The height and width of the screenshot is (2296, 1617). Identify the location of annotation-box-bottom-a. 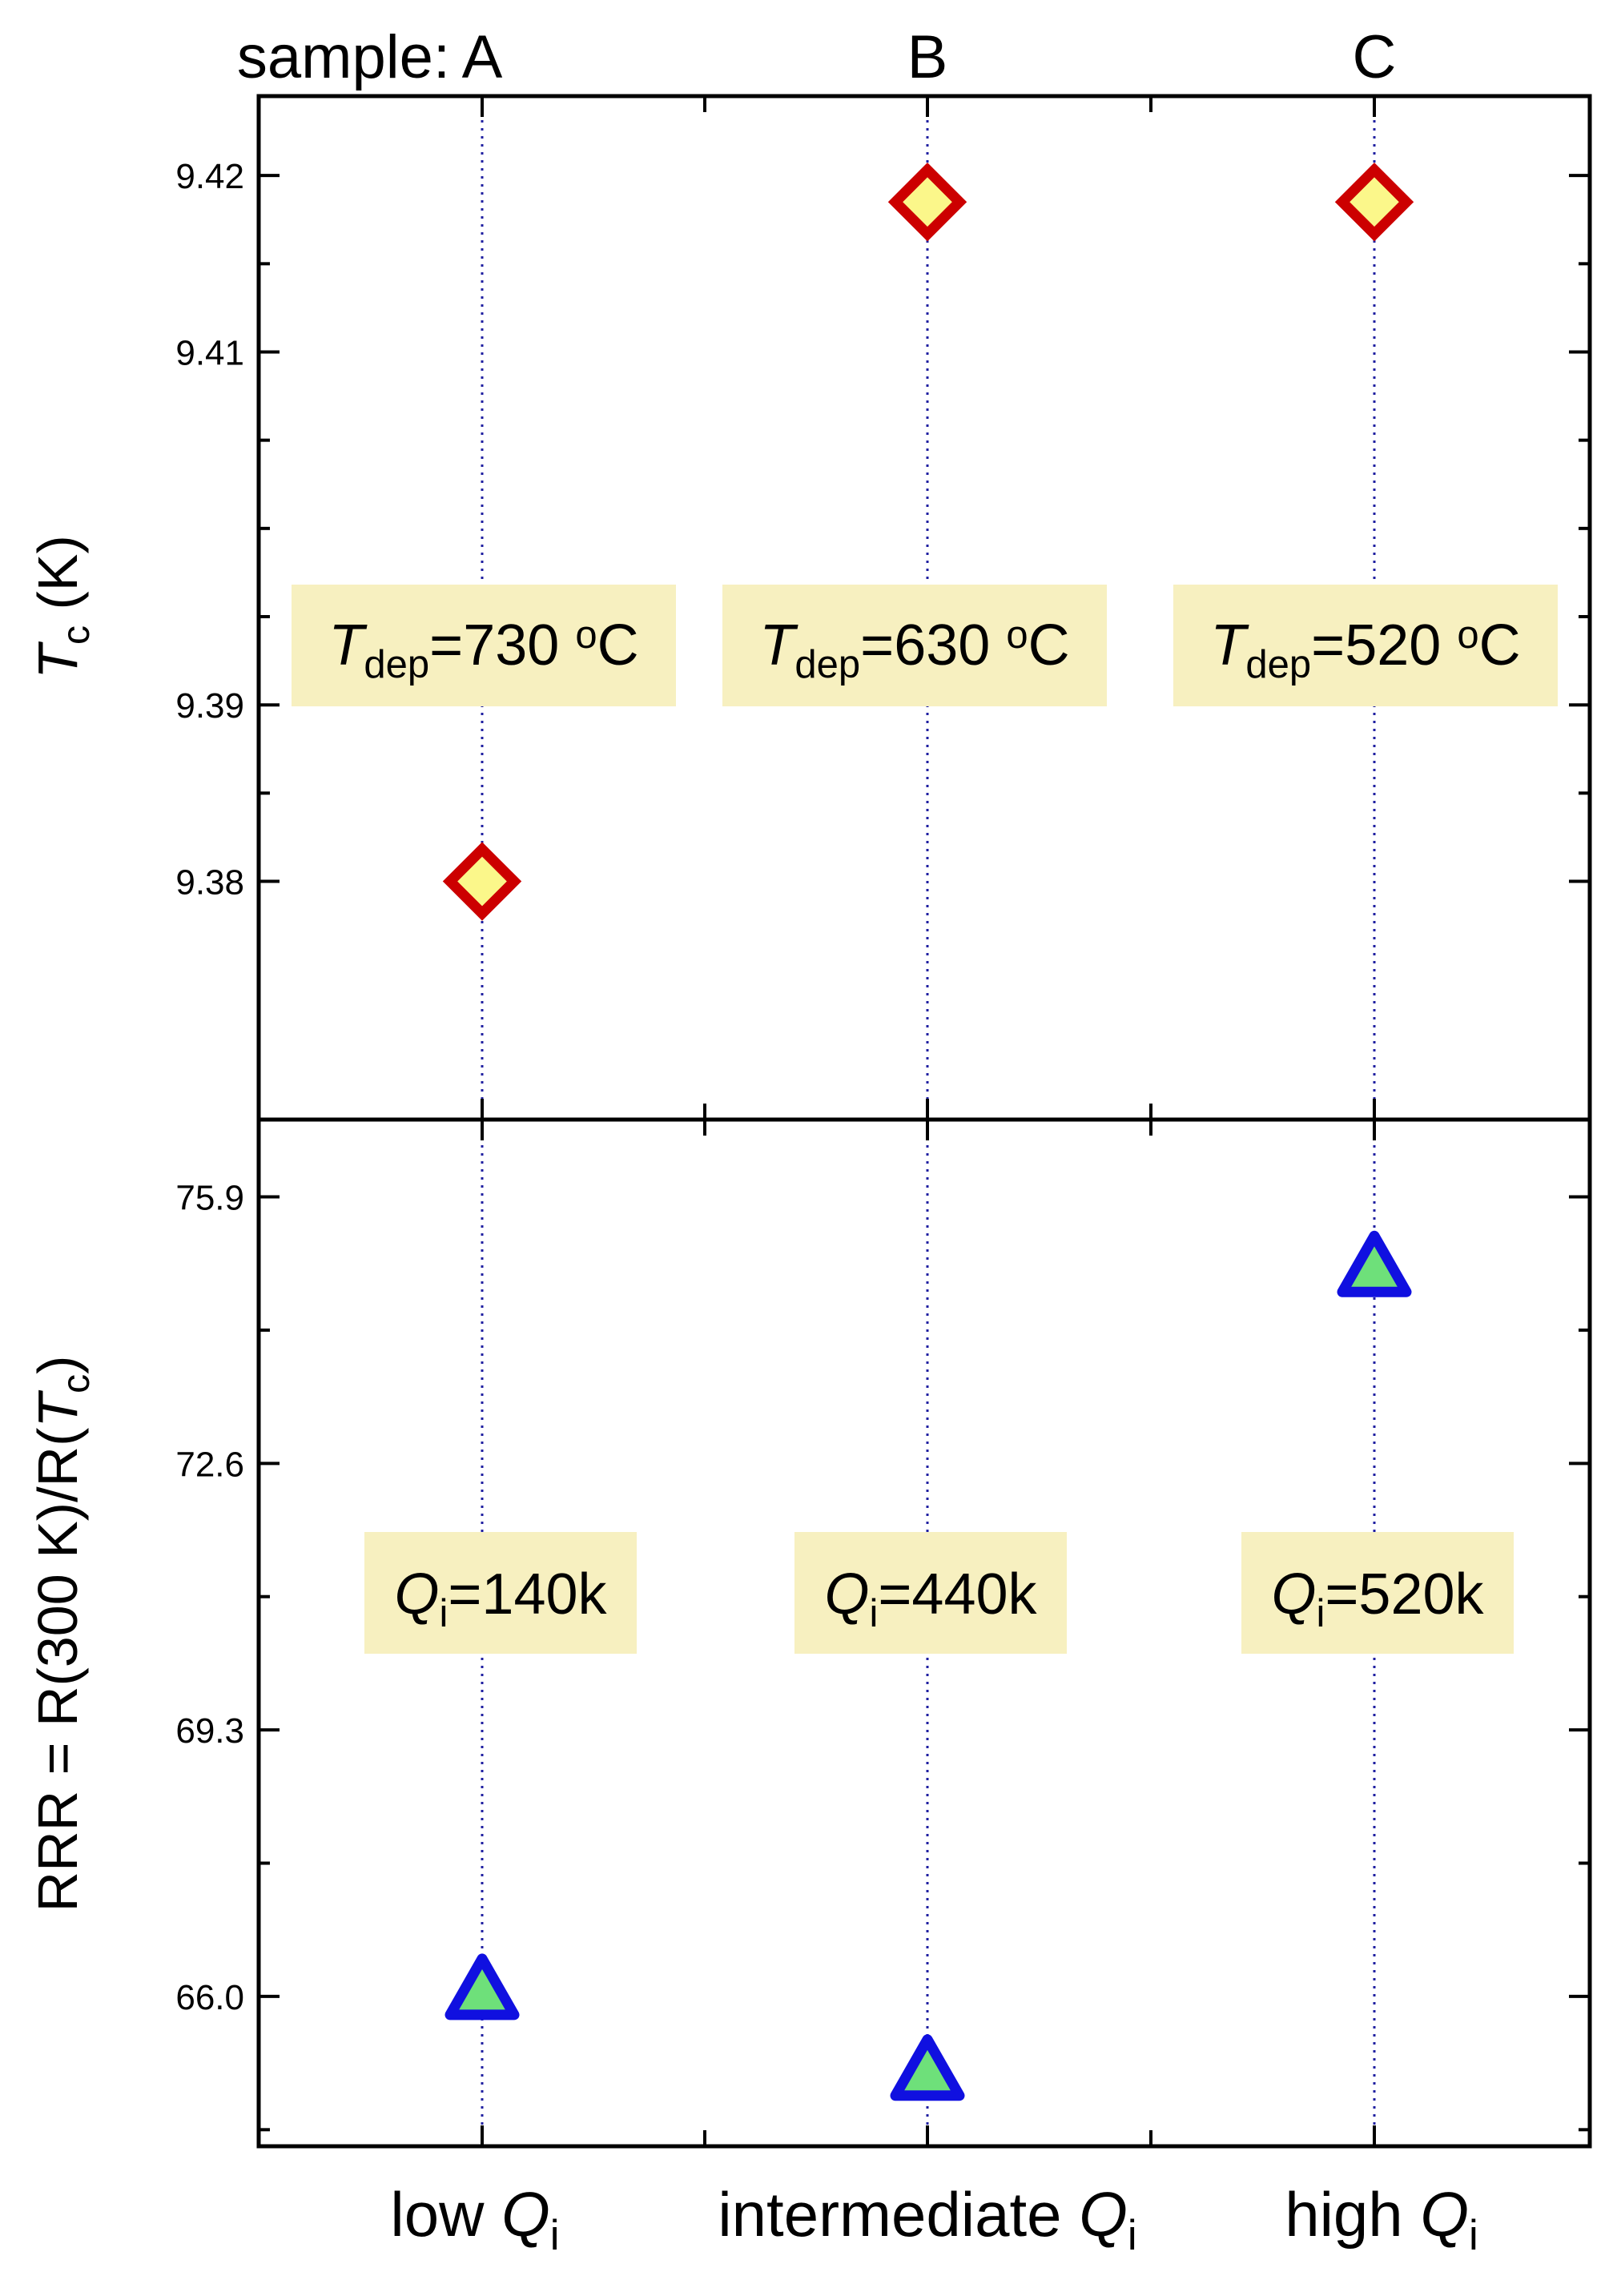
(500, 1593).